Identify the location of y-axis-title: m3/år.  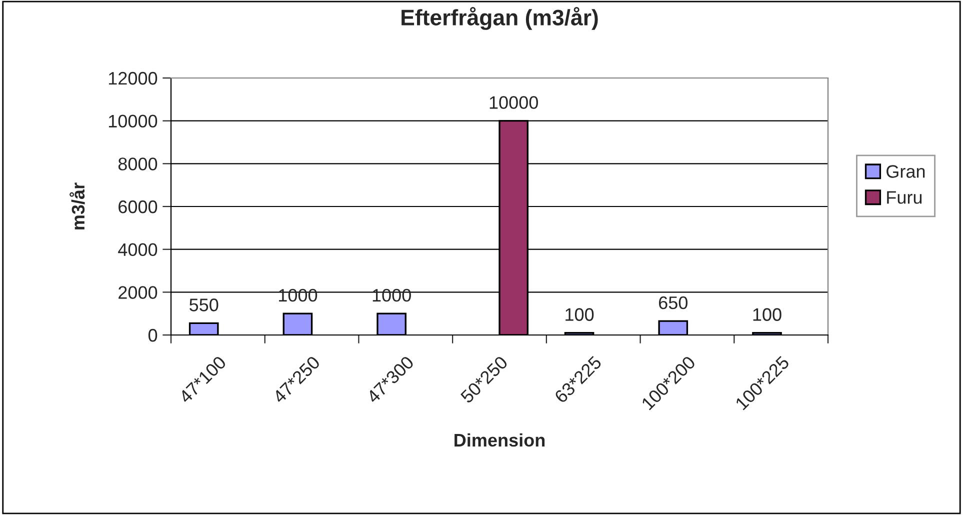
(77, 206).